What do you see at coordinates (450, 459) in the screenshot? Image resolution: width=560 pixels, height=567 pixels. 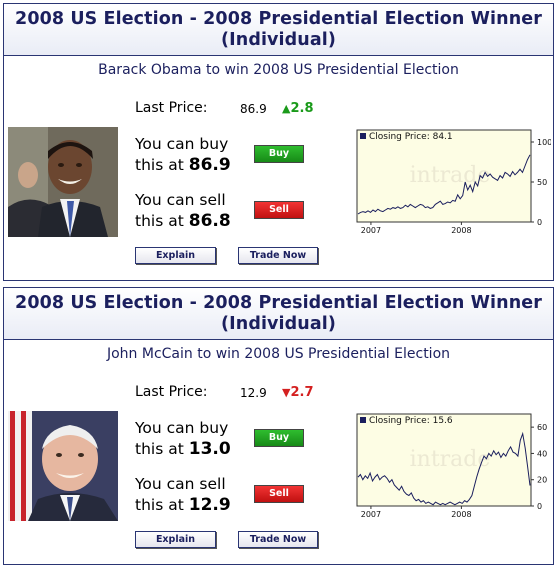 I see `watermark: intrade` at bounding box center [450, 459].